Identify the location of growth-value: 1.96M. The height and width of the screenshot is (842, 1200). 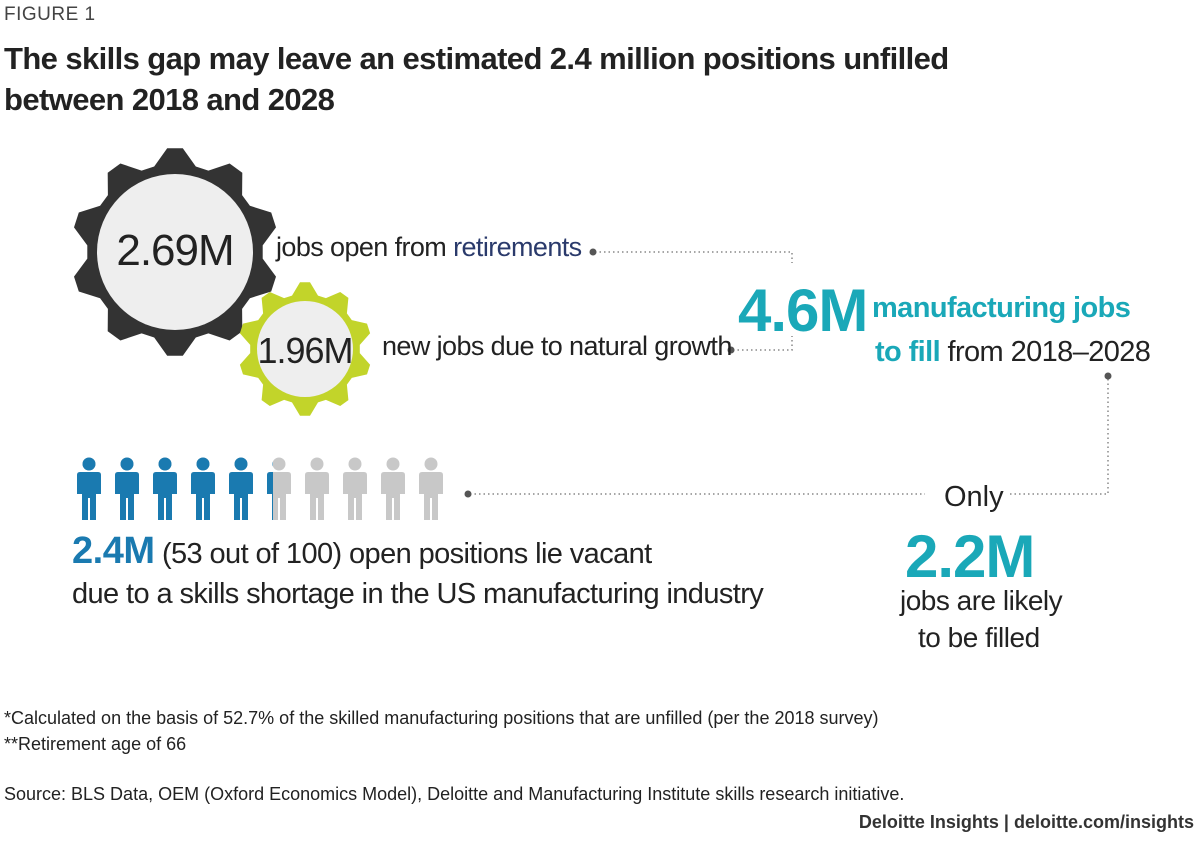
(305, 350).